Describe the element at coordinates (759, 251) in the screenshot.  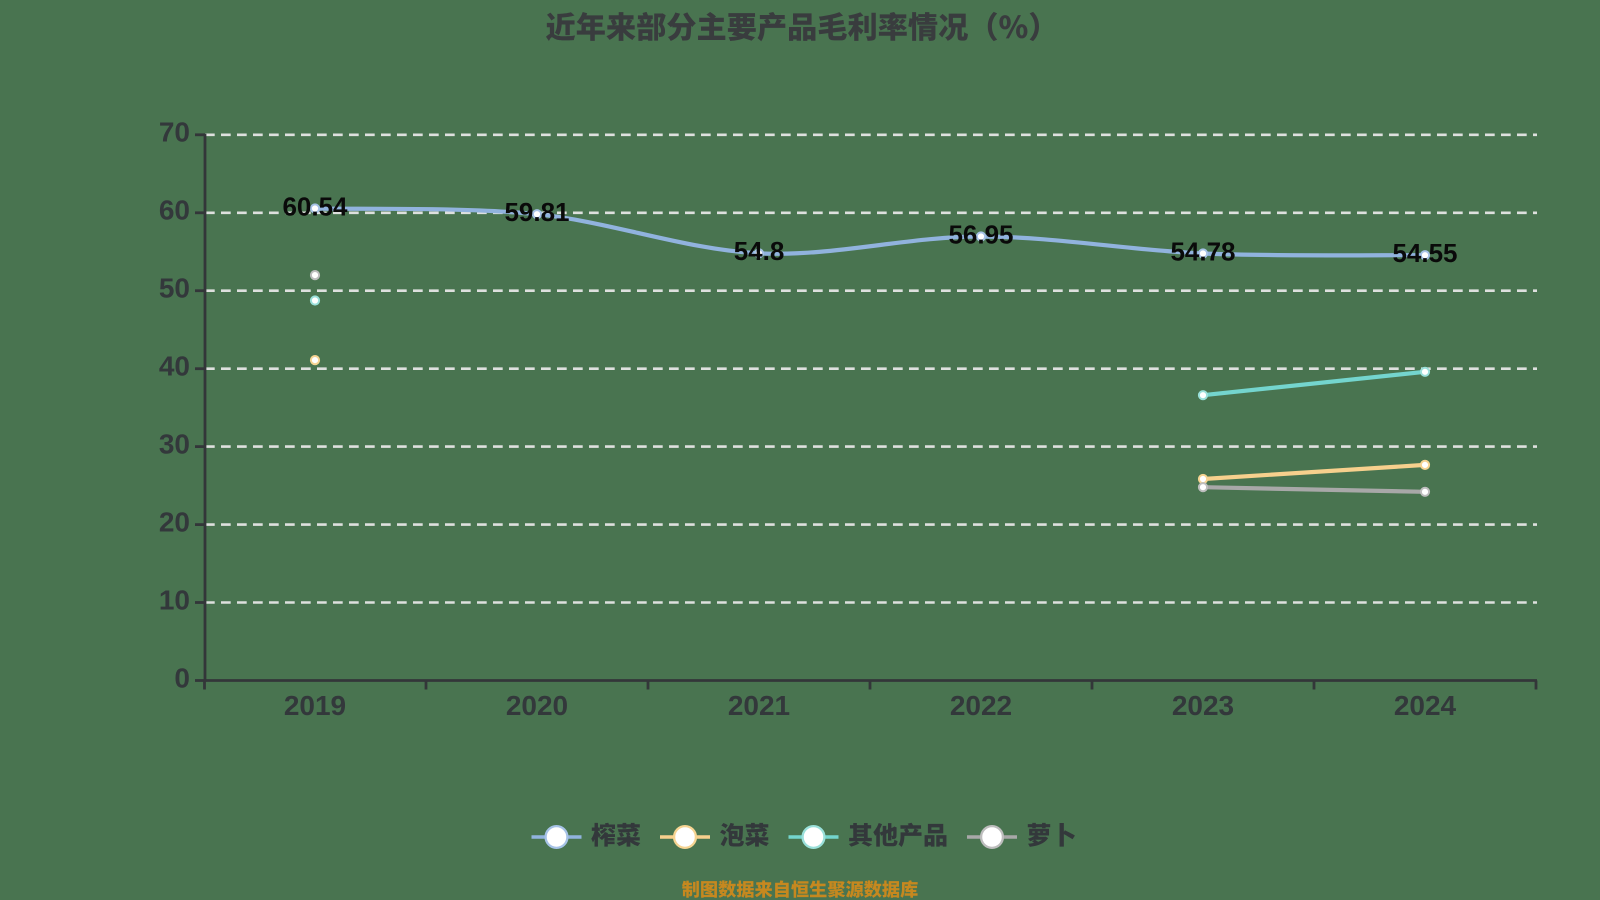
I see `svg-text: 54.8` at that location.